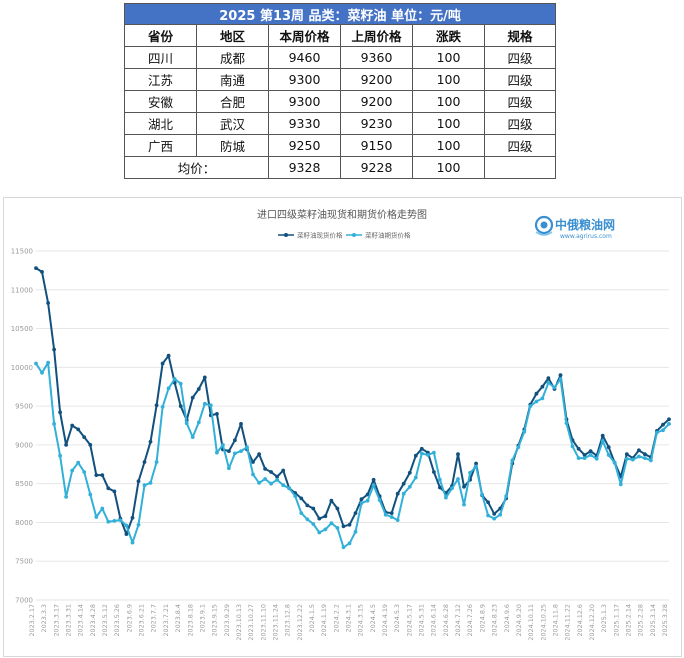  Describe the element at coordinates (160, 35) in the screenshot. I see `header-province: 省份` at that location.